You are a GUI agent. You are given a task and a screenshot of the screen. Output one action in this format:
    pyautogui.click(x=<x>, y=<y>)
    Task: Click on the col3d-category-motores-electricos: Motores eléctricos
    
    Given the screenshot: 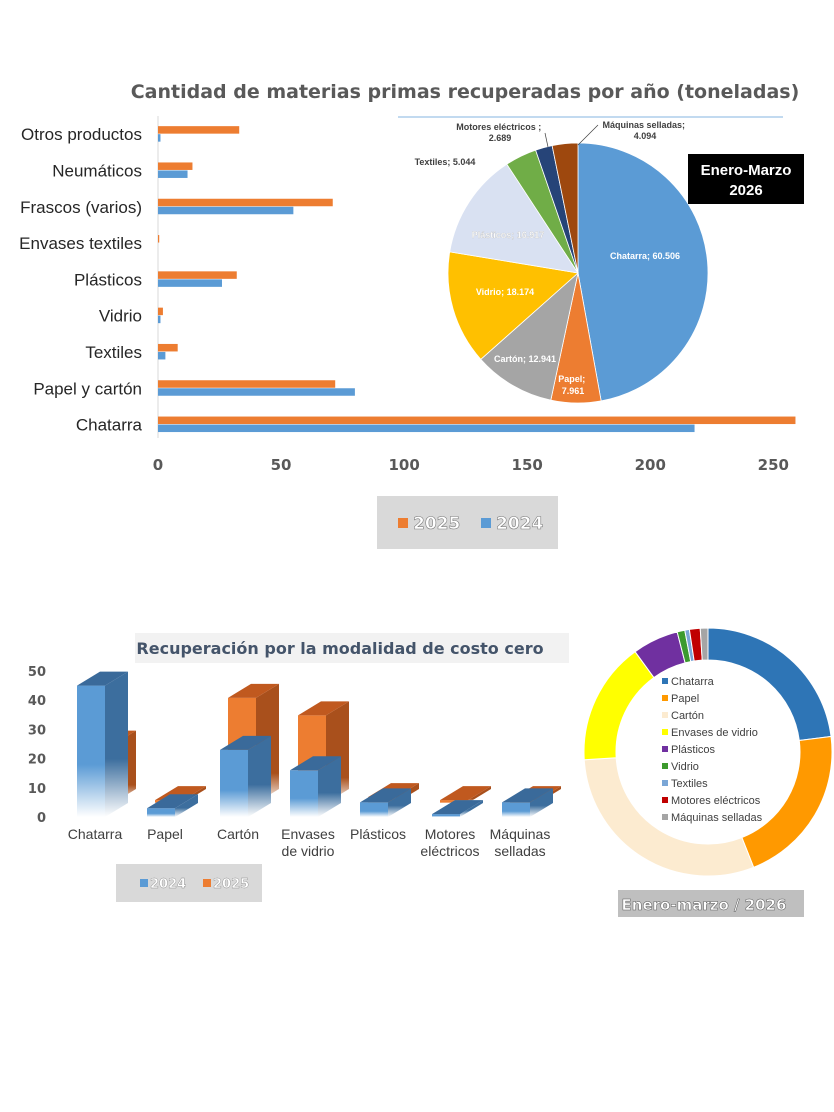 What is the action you would take?
    pyautogui.click(x=449, y=842)
    